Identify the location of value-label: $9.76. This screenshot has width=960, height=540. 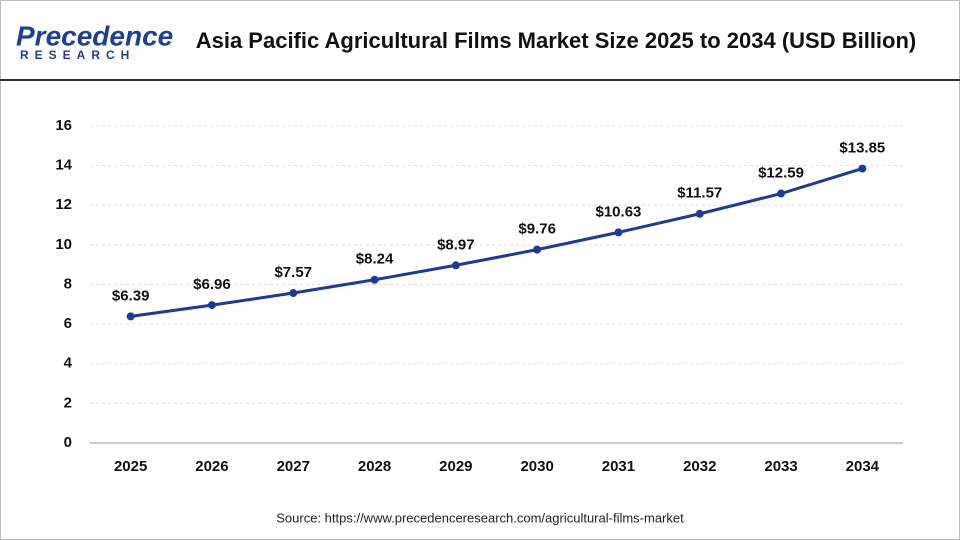
(537, 229).